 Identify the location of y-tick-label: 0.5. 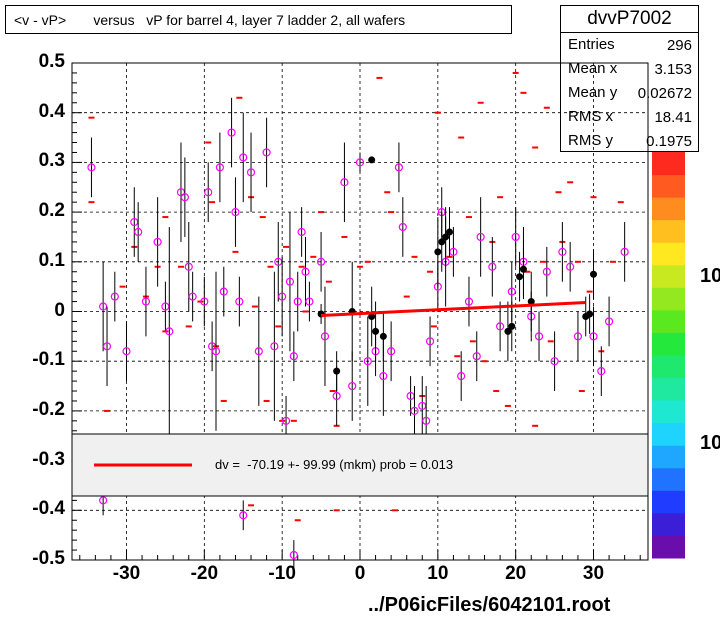
(51, 61).